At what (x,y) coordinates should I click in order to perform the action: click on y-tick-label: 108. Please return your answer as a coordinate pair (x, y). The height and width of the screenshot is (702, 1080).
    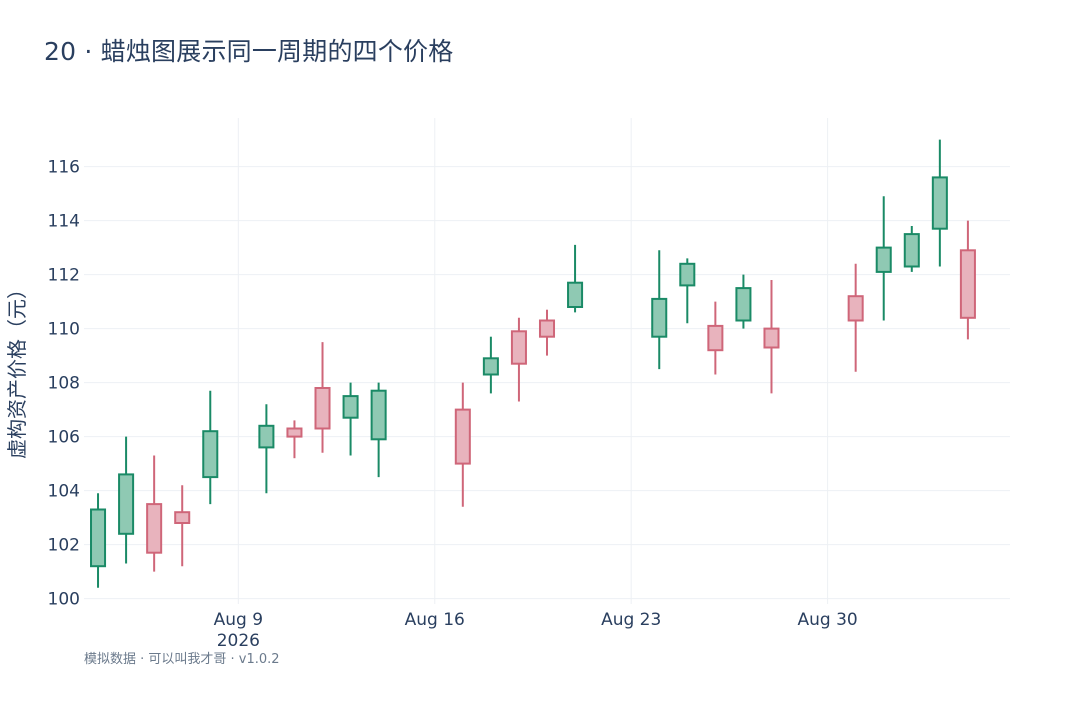
    Looking at the image, I should click on (64, 384).